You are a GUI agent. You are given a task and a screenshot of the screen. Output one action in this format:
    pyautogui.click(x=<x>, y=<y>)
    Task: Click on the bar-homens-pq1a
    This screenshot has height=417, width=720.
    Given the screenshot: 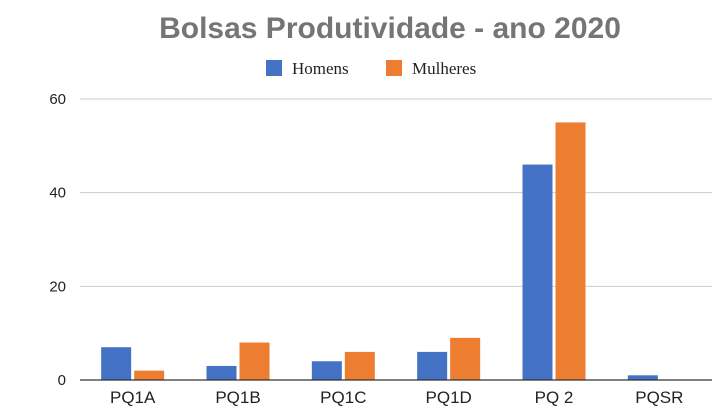 What is the action you would take?
    pyautogui.click(x=116, y=363)
    